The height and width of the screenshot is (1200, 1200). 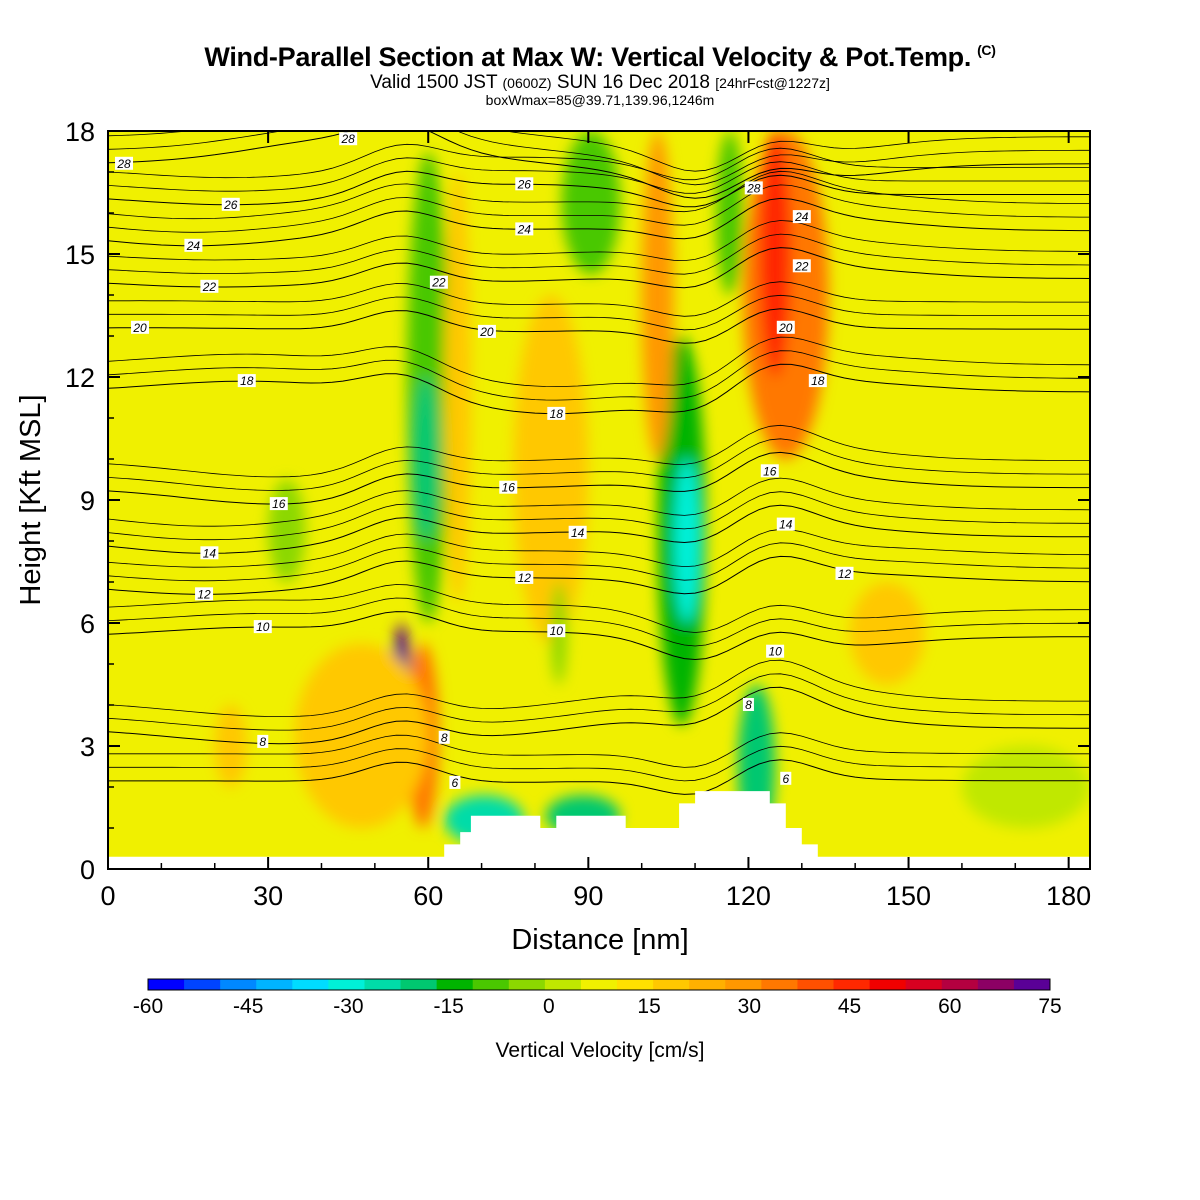 I want to click on contour-label-text: 12, so click(x=204, y=594).